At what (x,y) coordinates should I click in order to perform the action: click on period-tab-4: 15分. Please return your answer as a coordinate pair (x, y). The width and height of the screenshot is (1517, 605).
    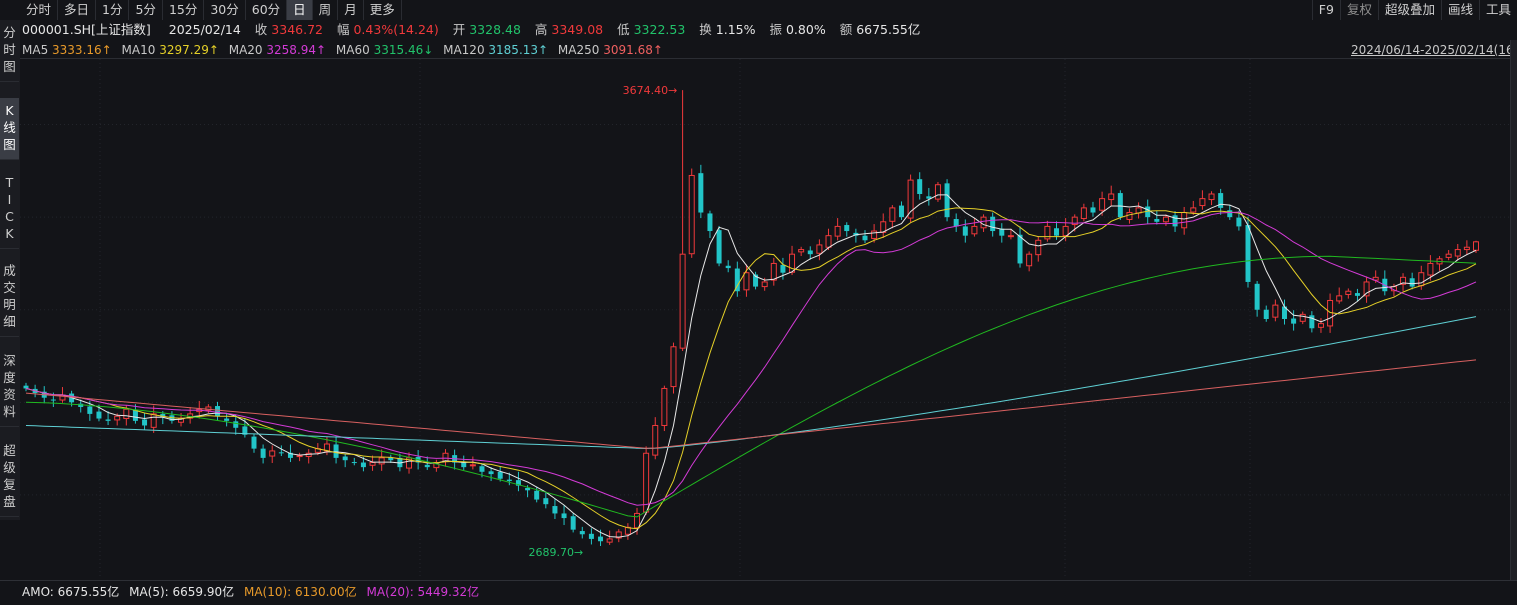
    Looking at the image, I should click on (184, 10).